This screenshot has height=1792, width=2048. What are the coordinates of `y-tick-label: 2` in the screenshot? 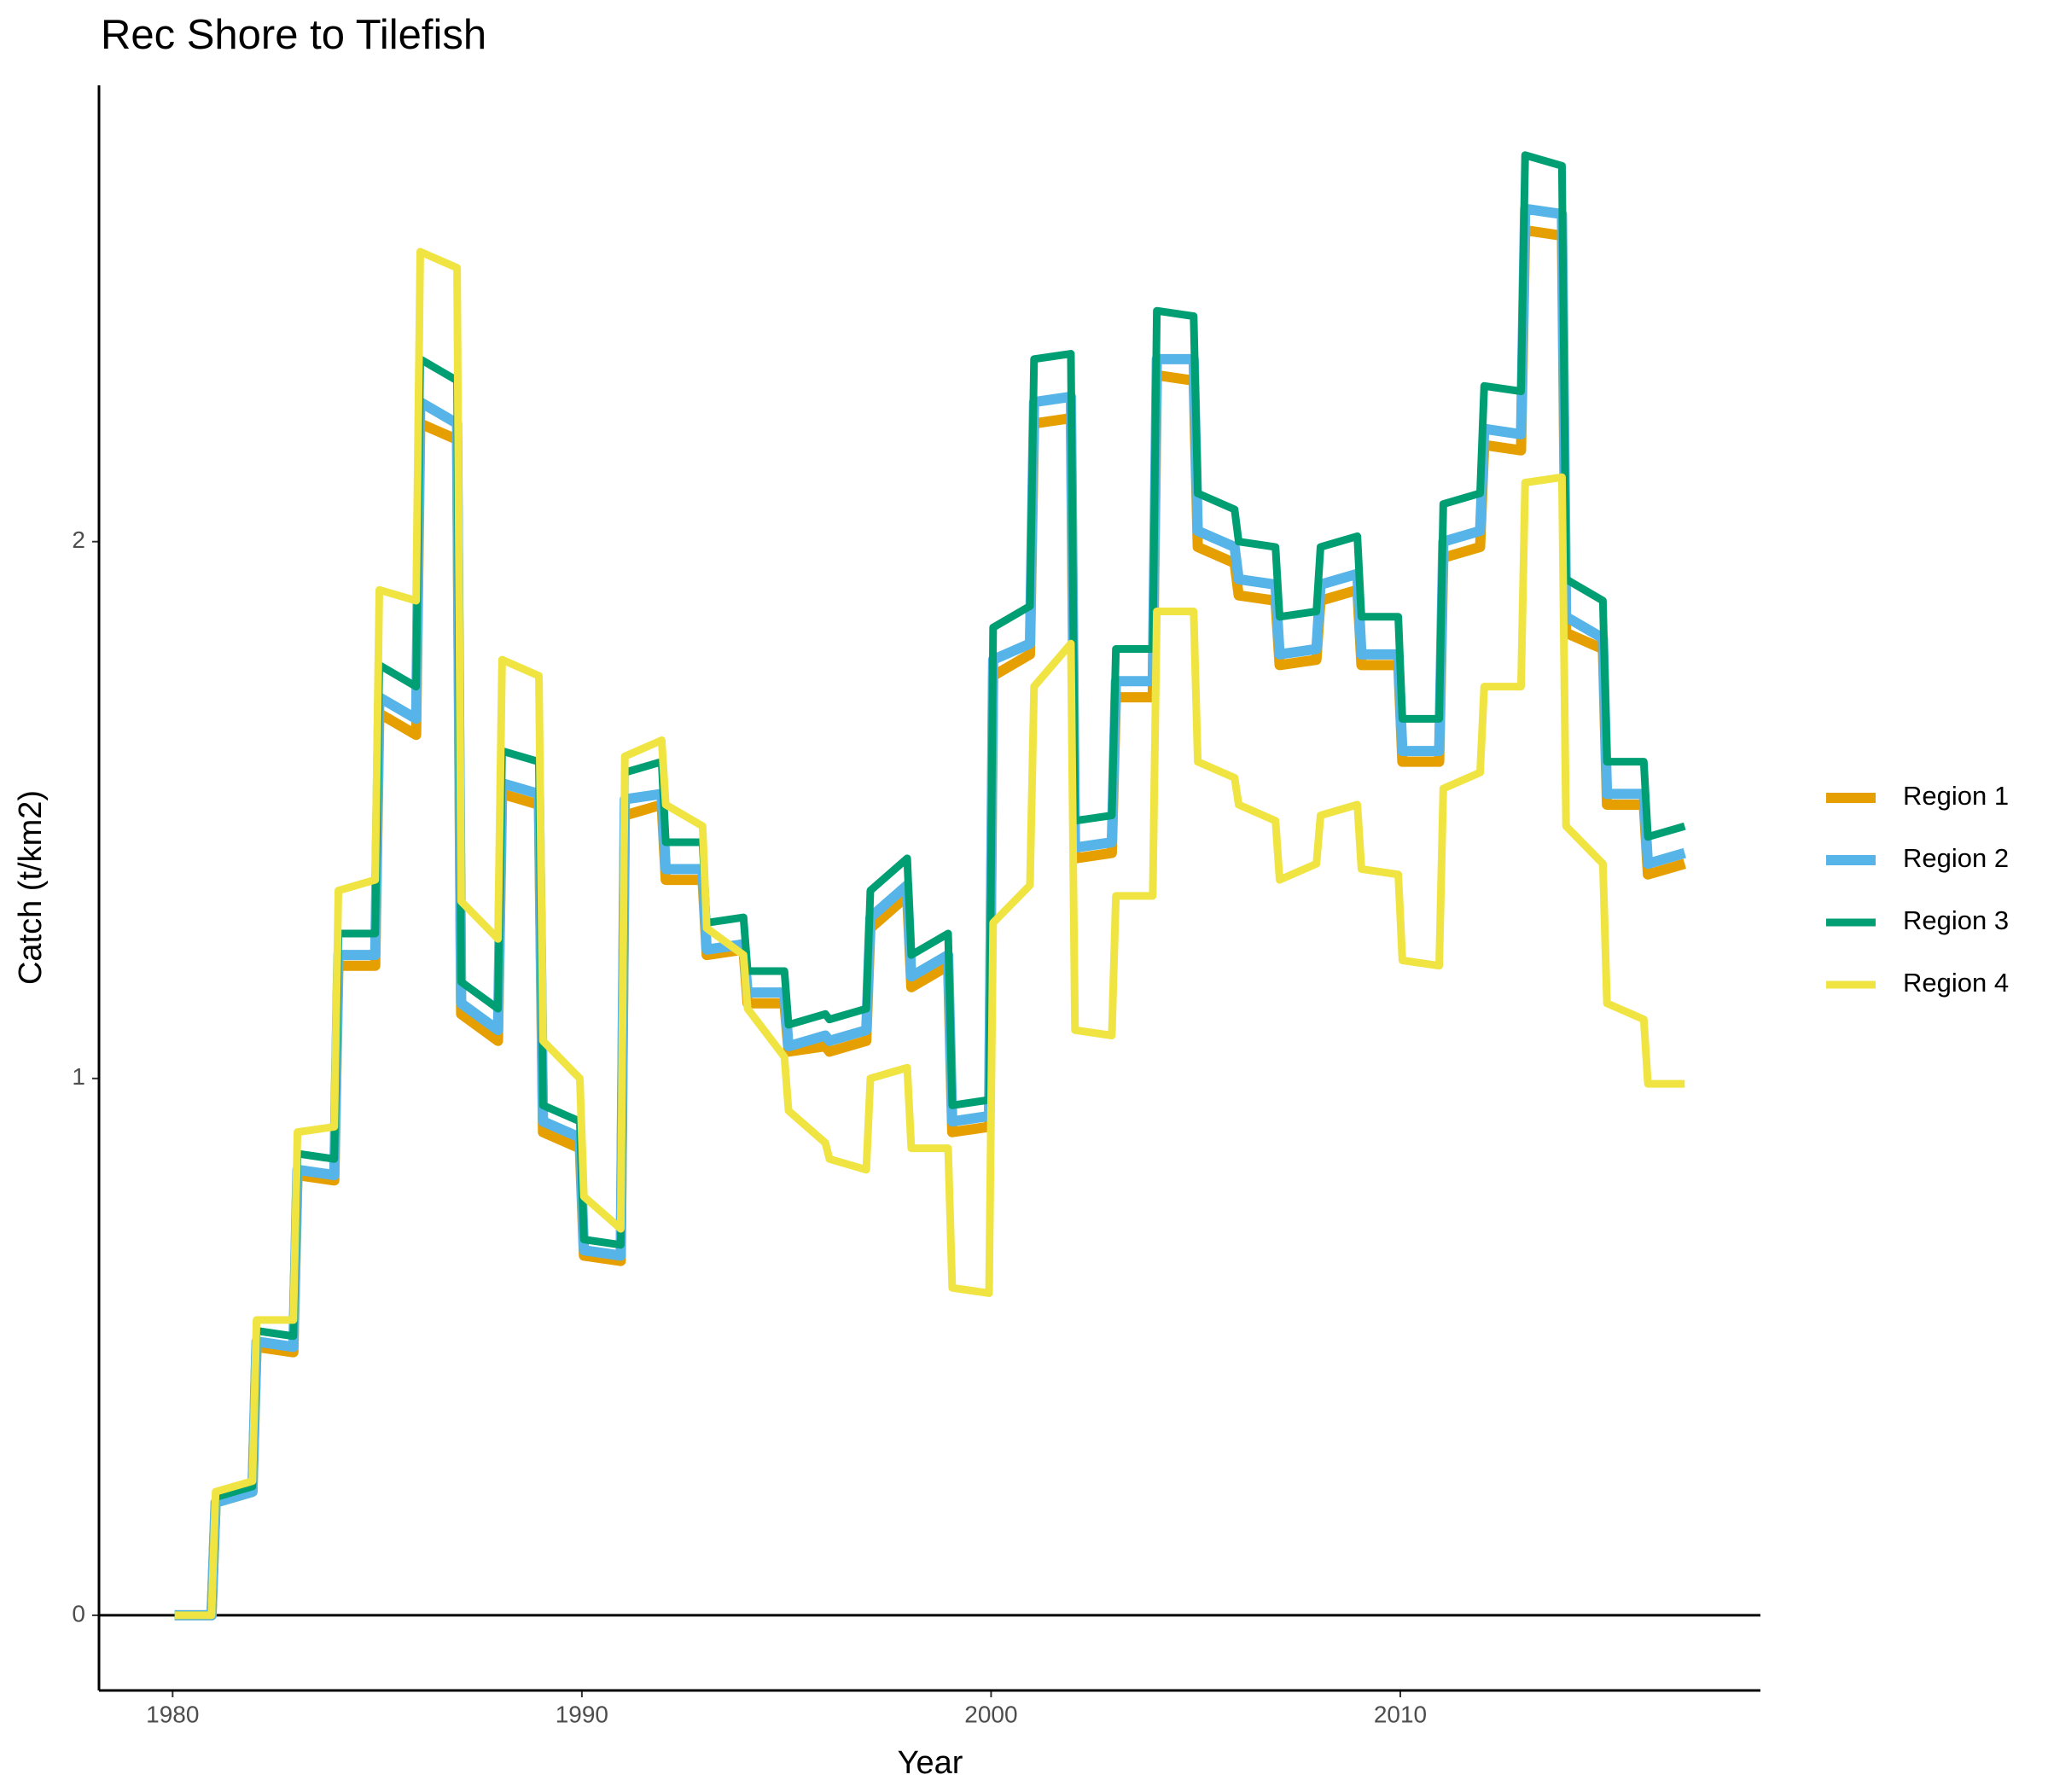 It's located at (78, 540).